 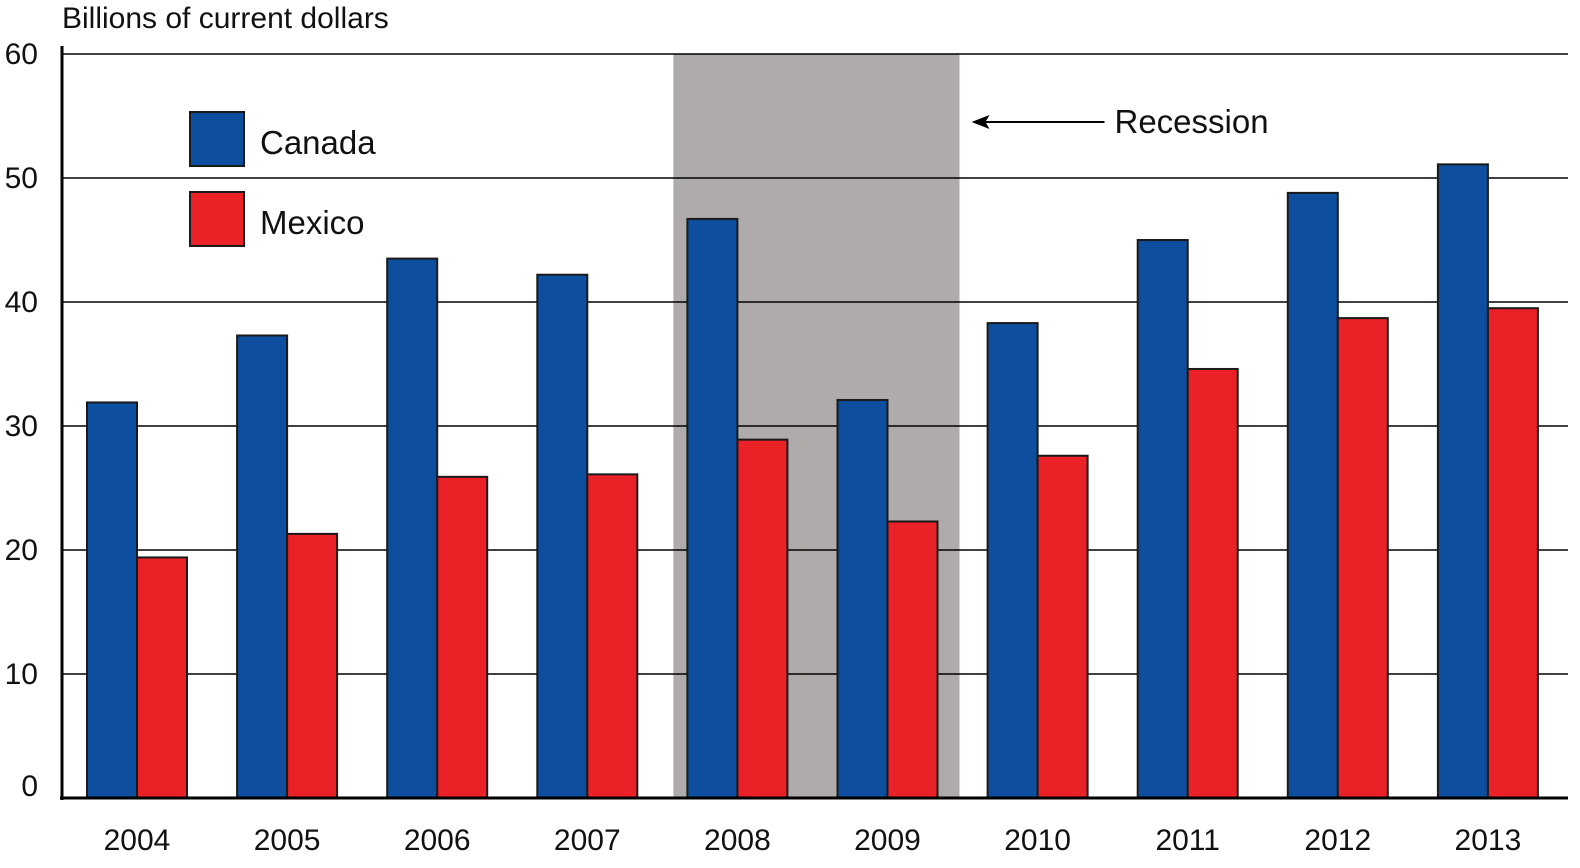 I want to click on legend-swatch-mexico, so click(x=217, y=219).